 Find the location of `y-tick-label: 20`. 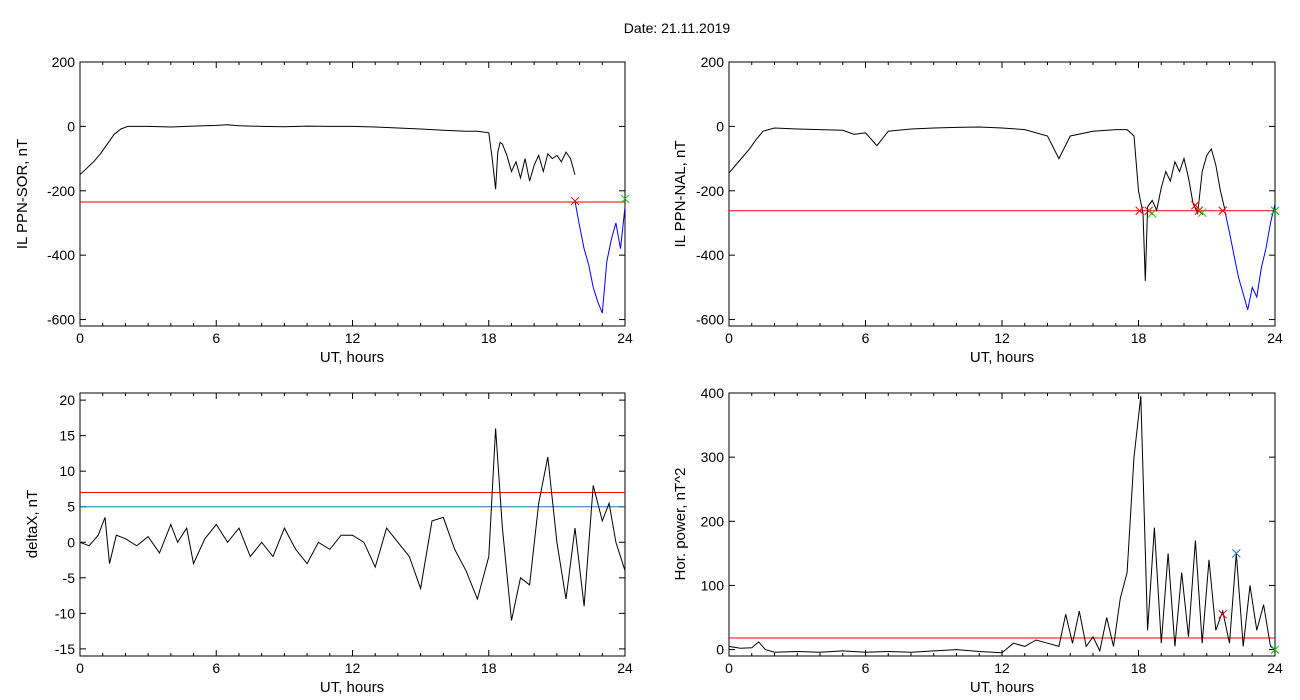

y-tick-label: 20 is located at coordinates (67, 400).